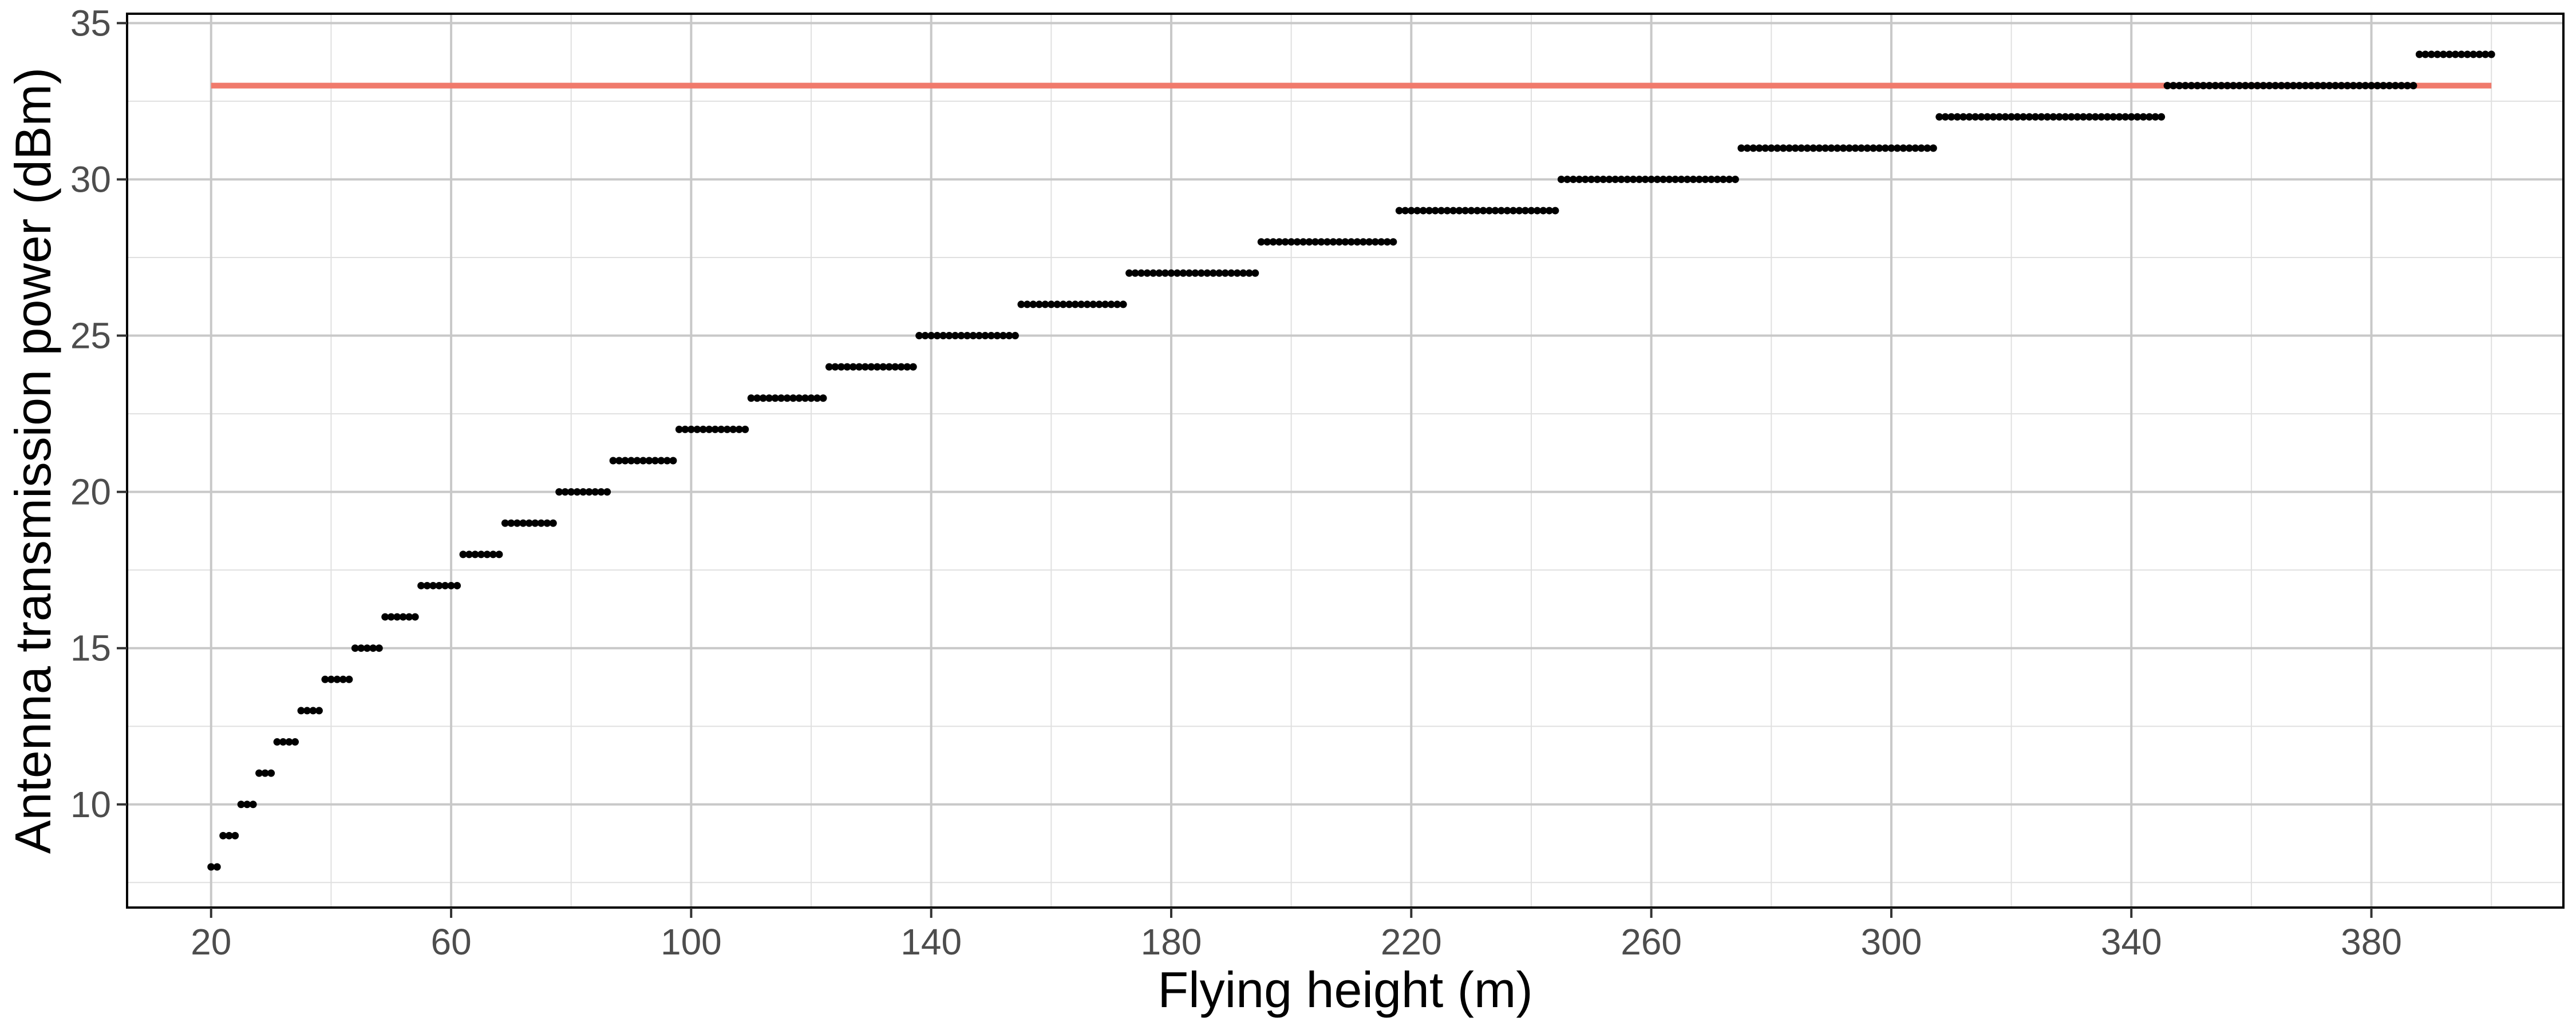  I want to click on x-axis-ticks: 20 60 100 140 180 220 260 300 340 380, so click(1296, 935).